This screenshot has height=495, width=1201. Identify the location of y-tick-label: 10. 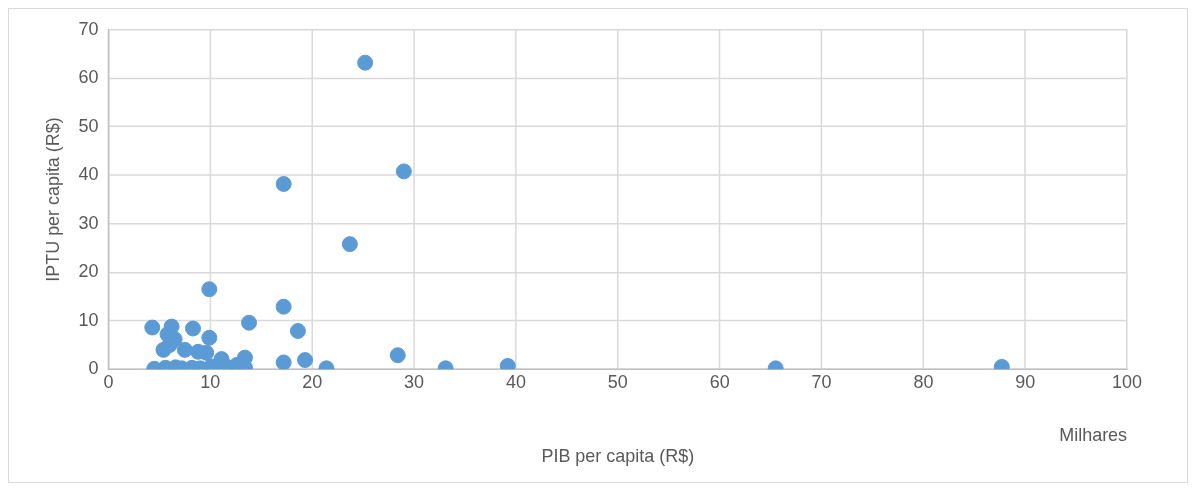
(88, 319).